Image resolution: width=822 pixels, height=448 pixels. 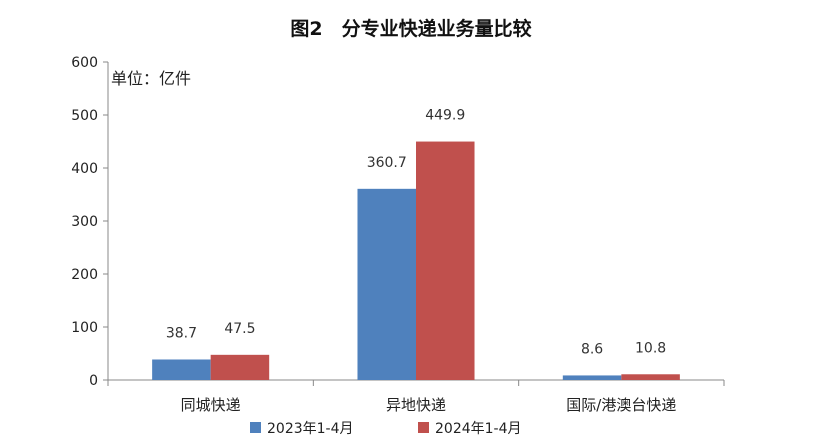 What do you see at coordinates (650, 348) in the screenshot?
I see `data-label: 10.8` at bounding box center [650, 348].